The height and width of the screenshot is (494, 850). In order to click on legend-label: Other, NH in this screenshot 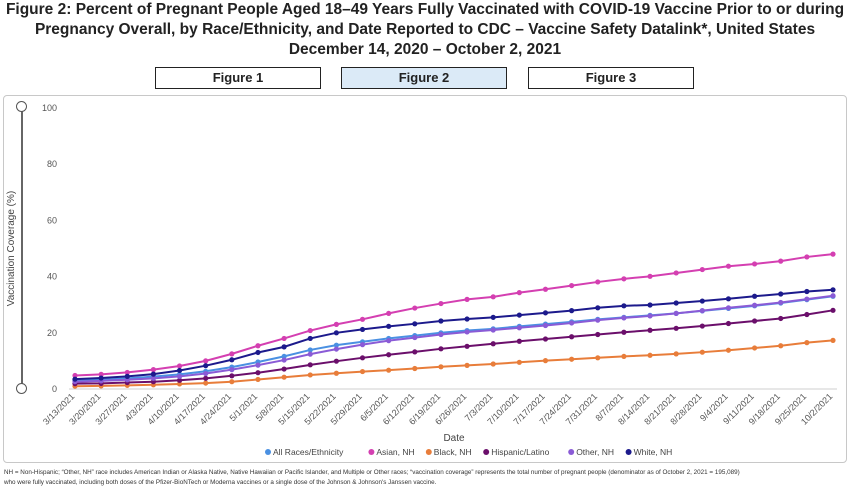, I will do `click(595, 452)`.